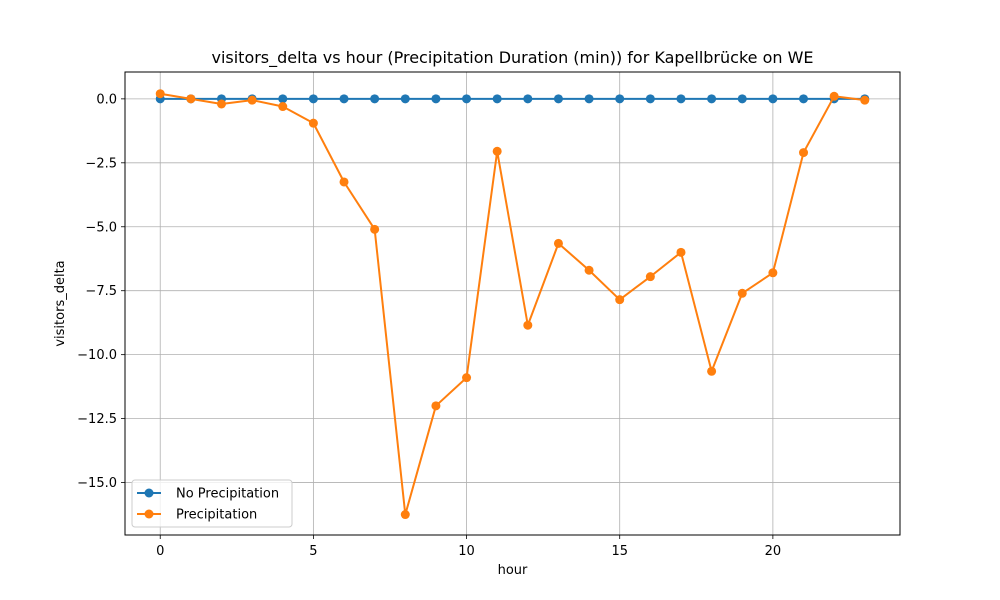 This screenshot has height=600, width=1000. I want to click on legend-box, so click(212, 503).